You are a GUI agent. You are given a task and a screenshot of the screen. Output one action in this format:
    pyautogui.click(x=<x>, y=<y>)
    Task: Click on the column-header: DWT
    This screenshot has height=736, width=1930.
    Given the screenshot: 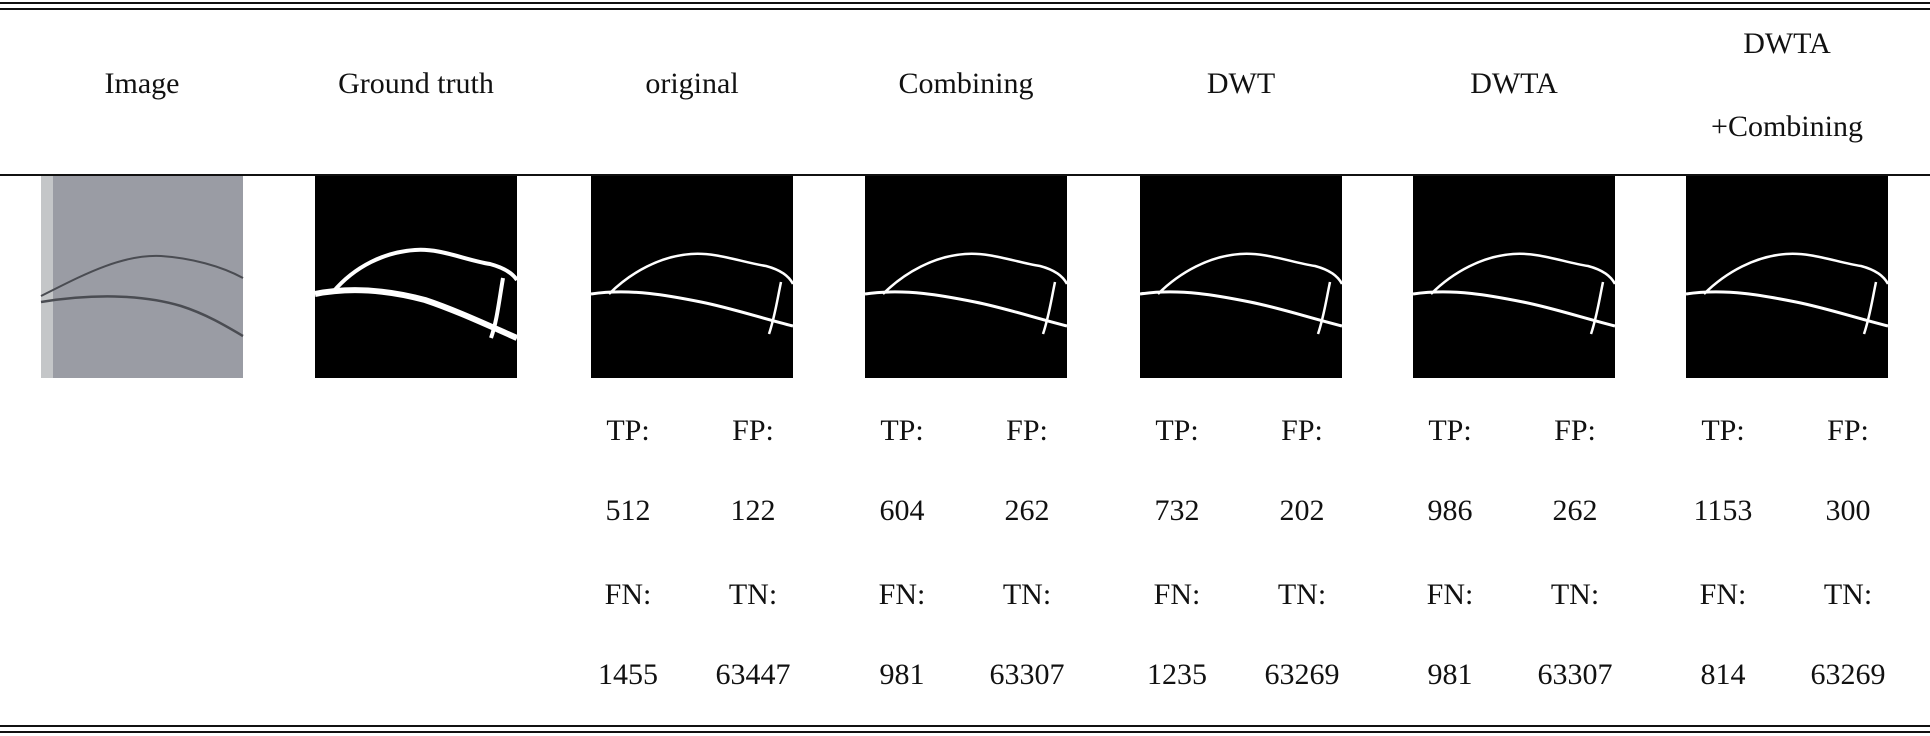 What is the action you would take?
    pyautogui.click(x=1241, y=83)
    